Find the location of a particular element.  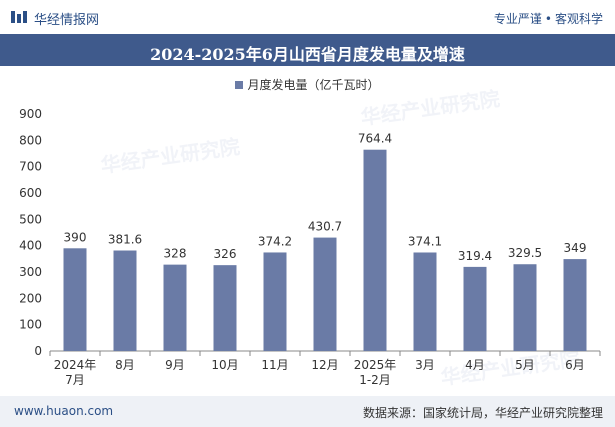

x-tick-label: 2024年 is located at coordinates (75, 365).